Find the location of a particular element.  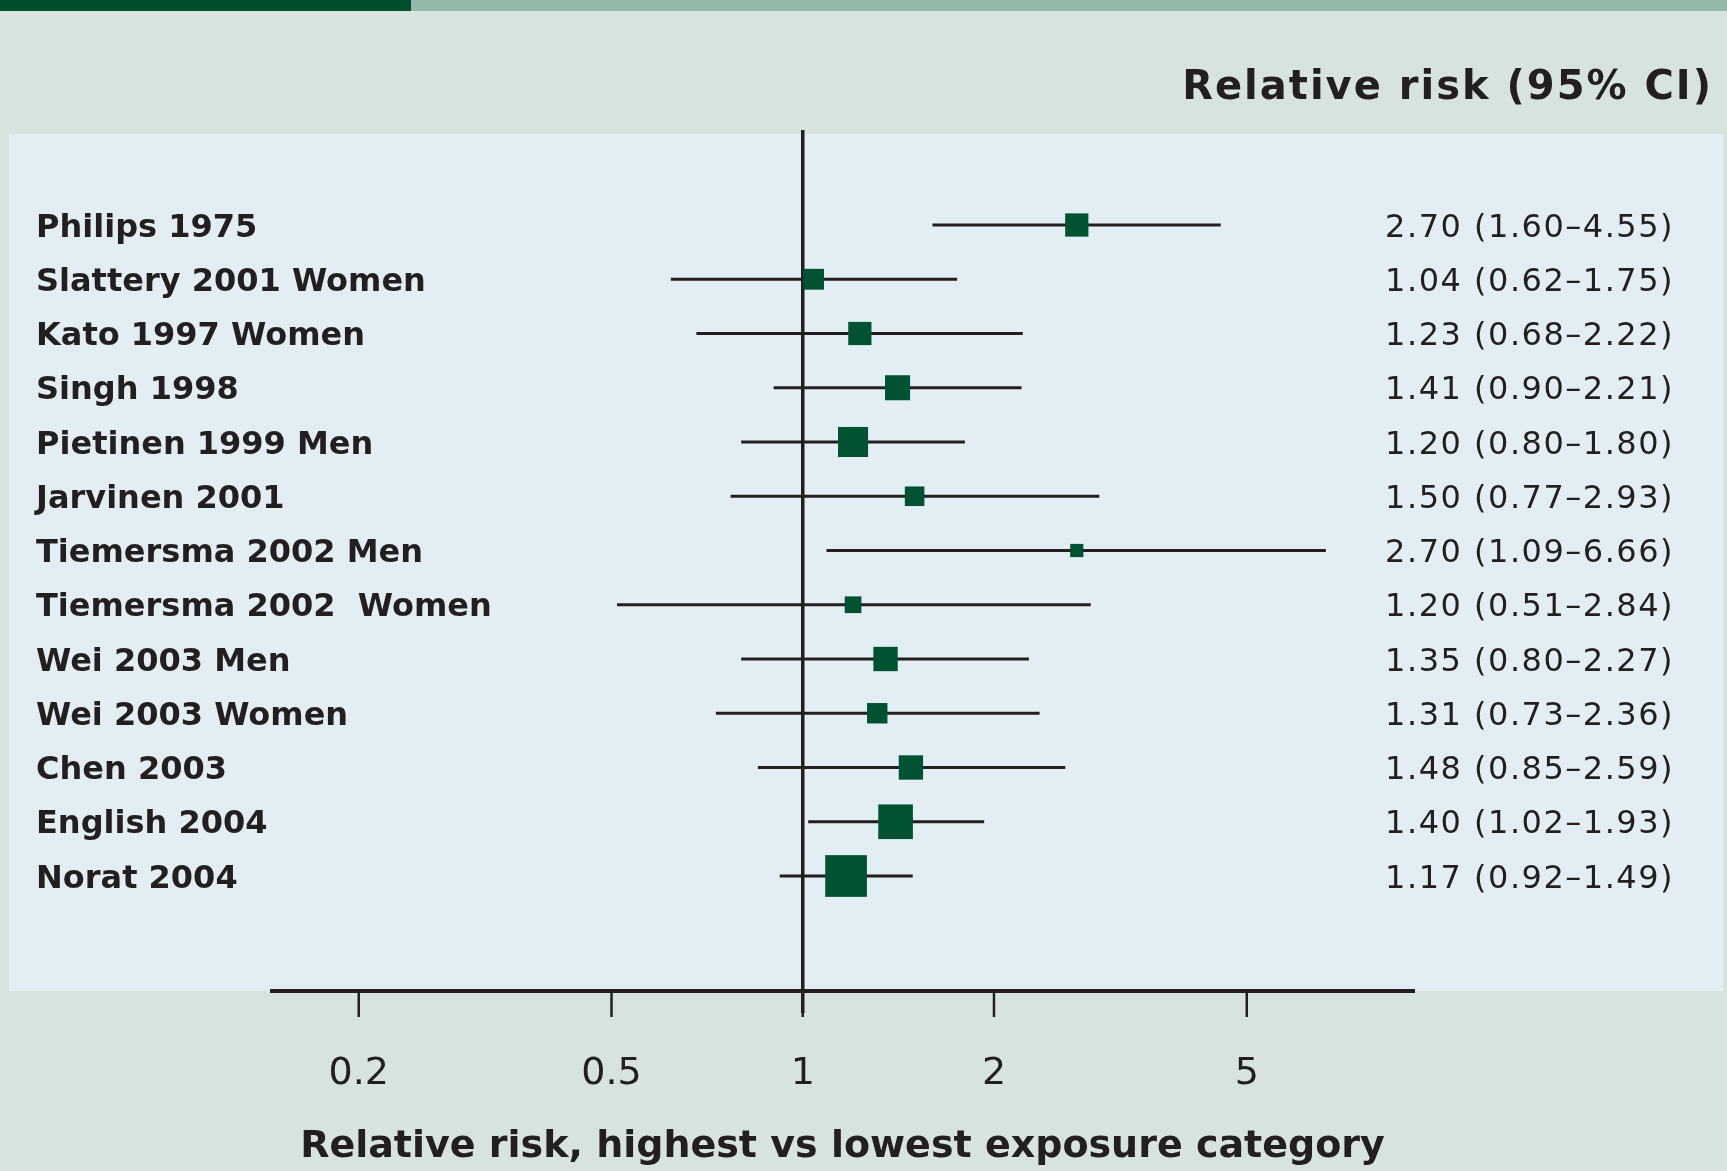

y-tick-label: Slattery 2001 Women is located at coordinates (231, 279).